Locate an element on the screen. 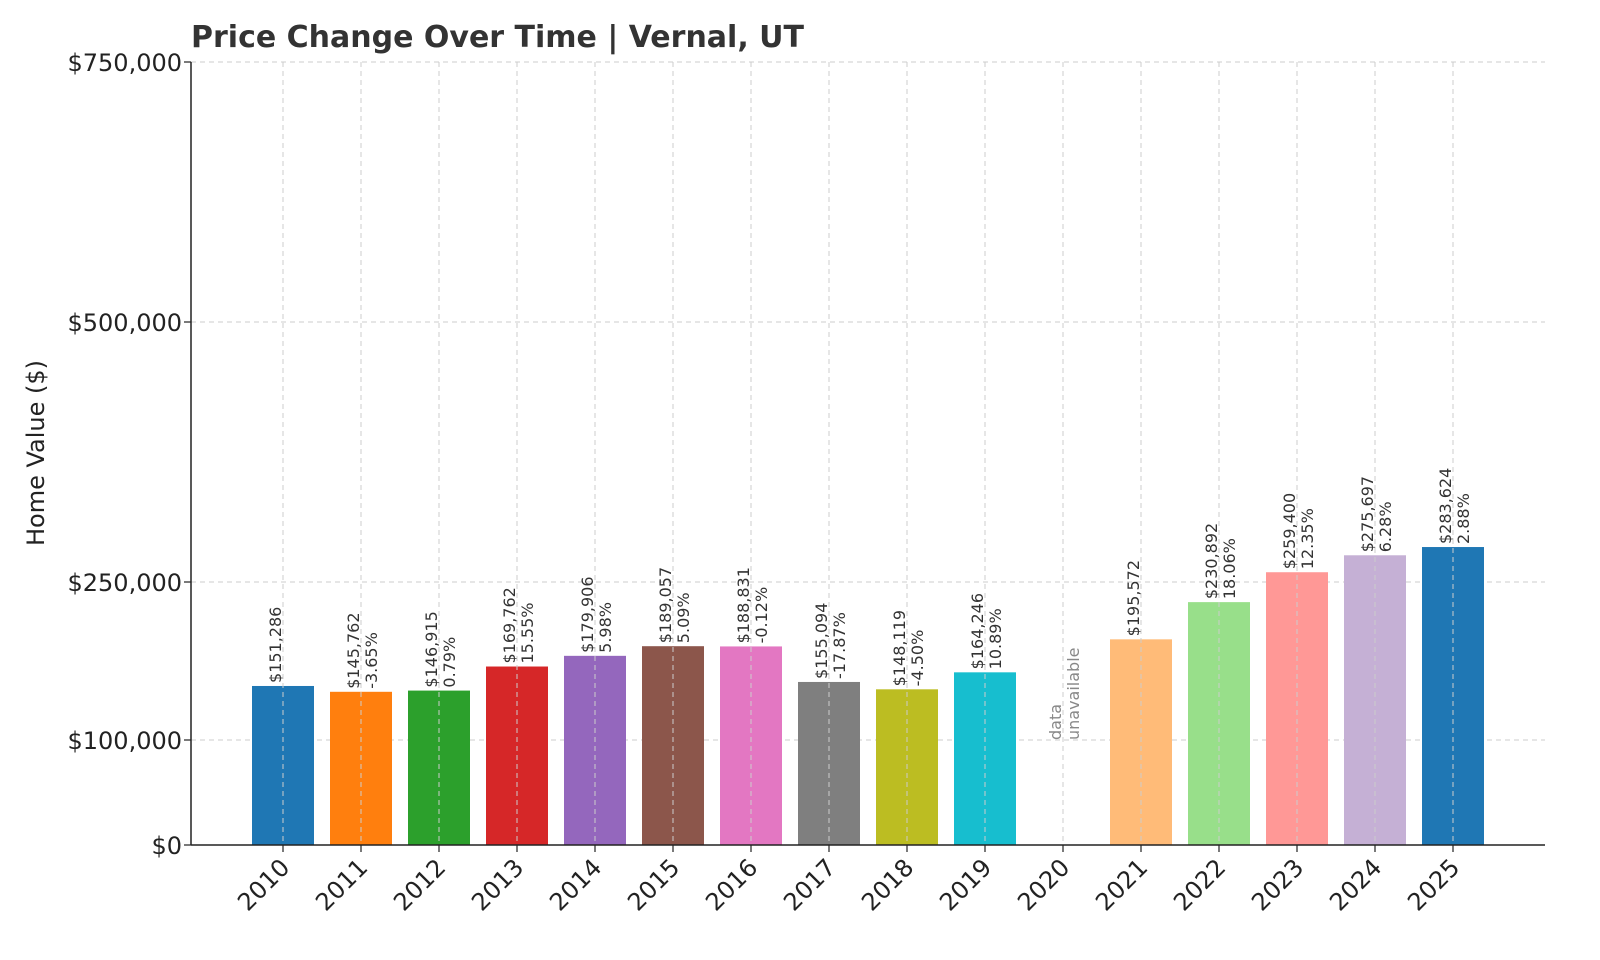  x-tick-label-2018: 2018 is located at coordinates (887, 884).